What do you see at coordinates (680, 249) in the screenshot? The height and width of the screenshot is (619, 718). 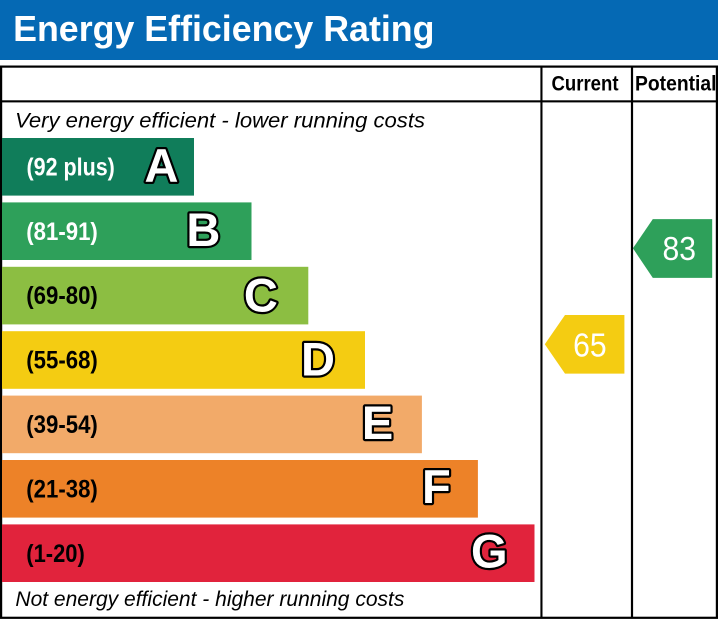 I see `svg-text: 83` at bounding box center [680, 249].